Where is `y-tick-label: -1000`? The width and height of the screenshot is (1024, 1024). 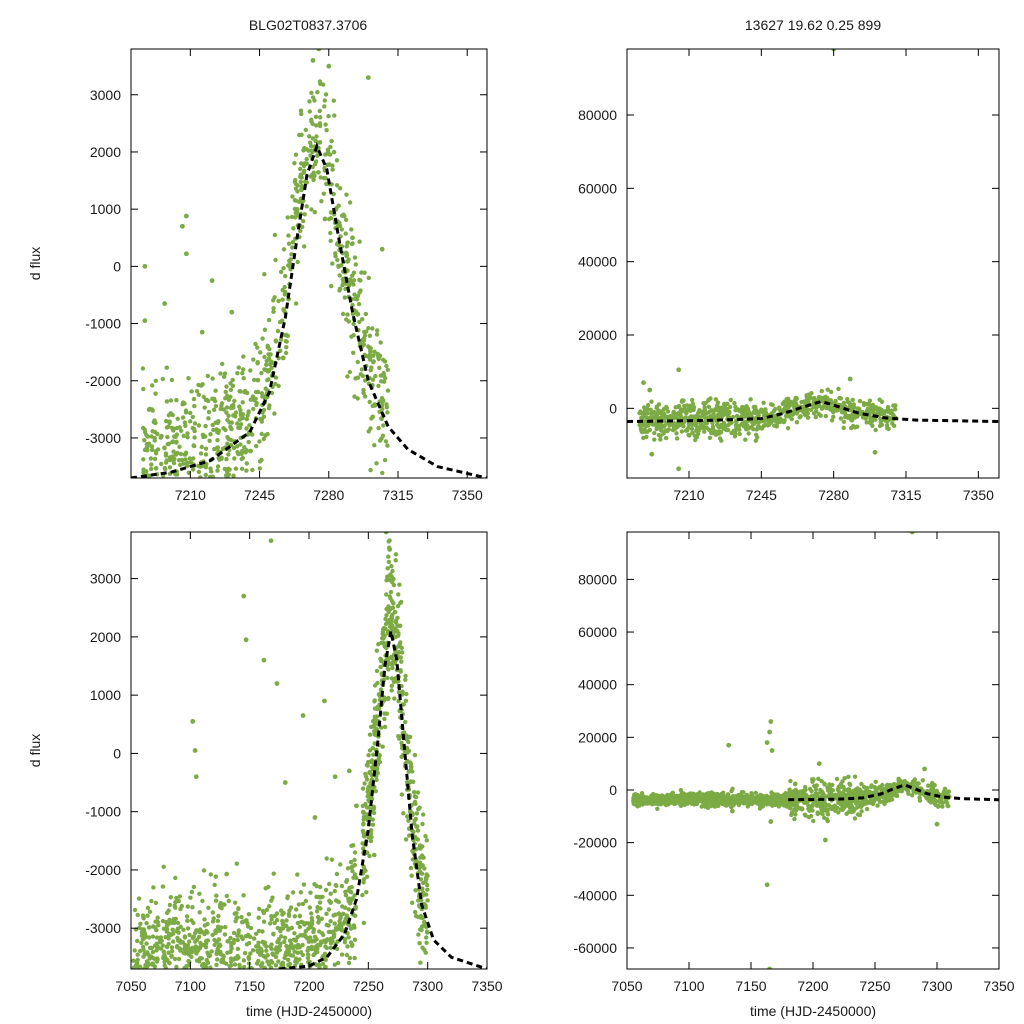 y-tick-label: -1000 is located at coordinates (103, 812).